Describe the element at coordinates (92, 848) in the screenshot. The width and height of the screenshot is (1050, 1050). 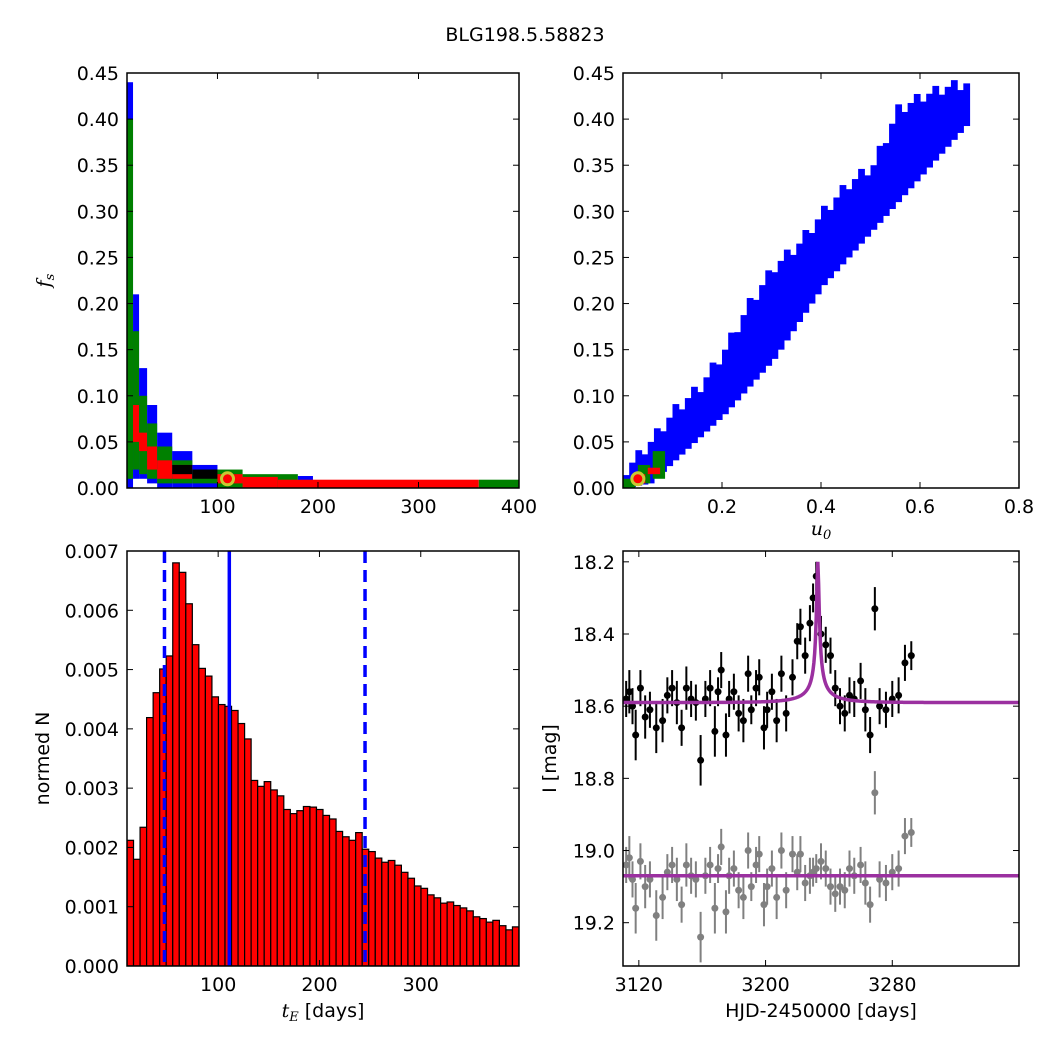
I see `y-tick-label: 0.002` at that location.